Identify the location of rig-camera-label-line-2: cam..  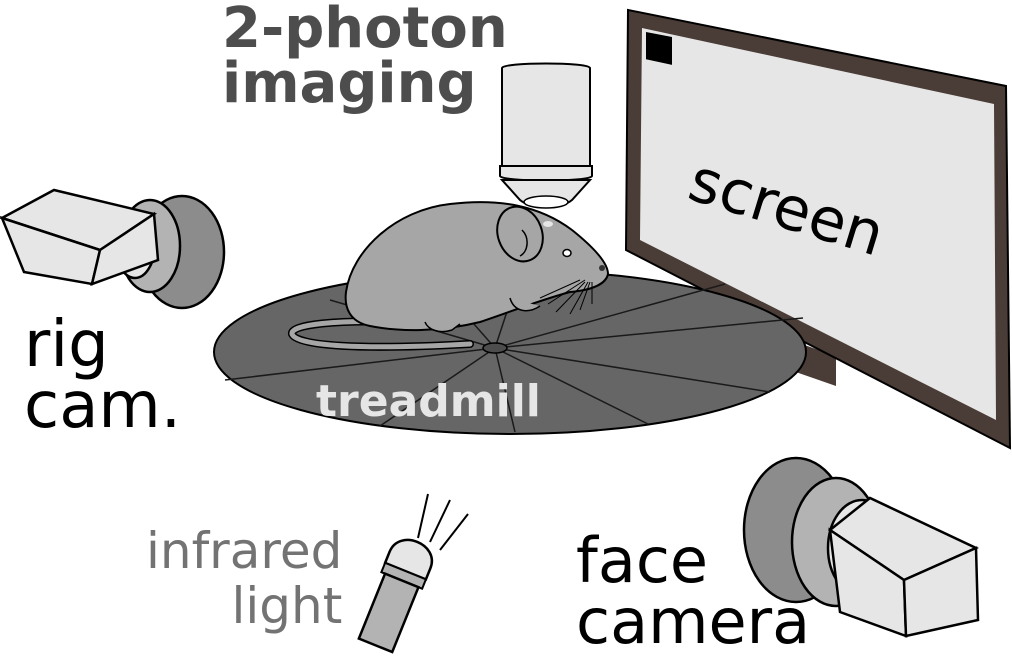
(103, 406).